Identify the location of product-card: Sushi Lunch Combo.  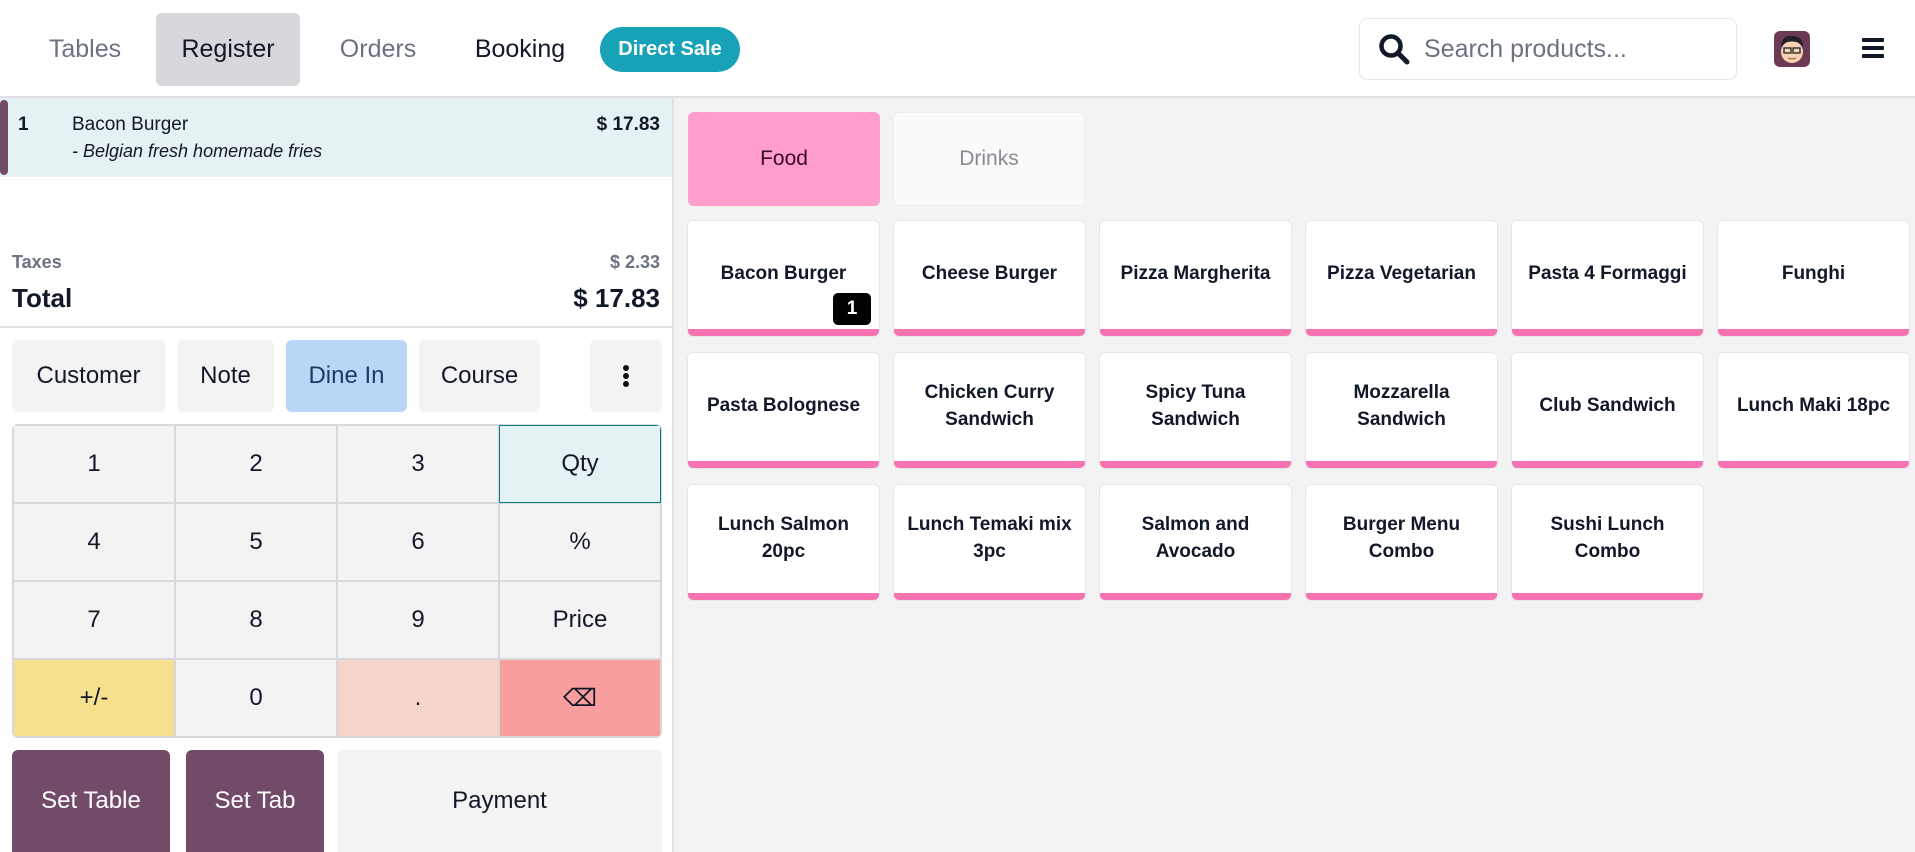
(1607, 542).